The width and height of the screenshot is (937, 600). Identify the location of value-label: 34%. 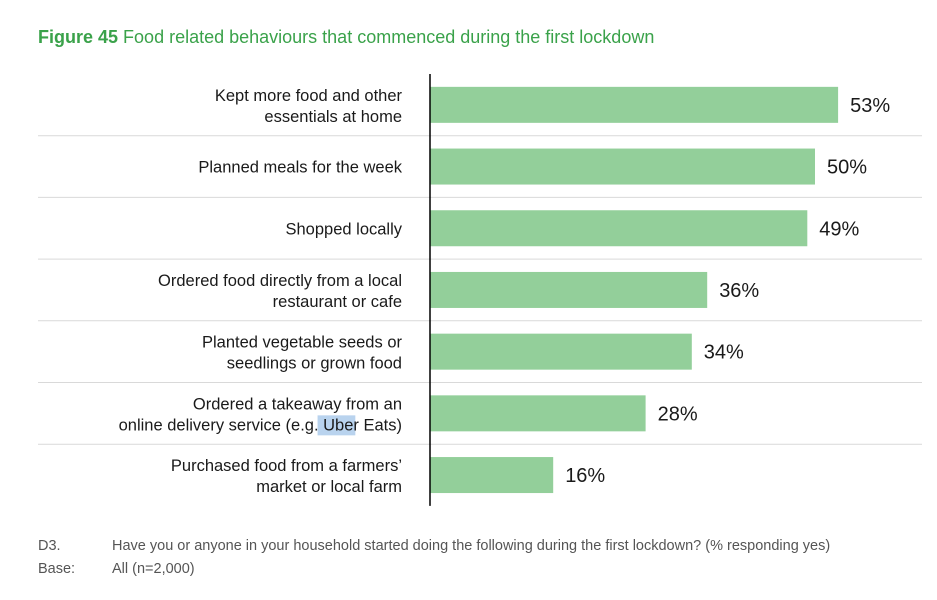
(724, 353).